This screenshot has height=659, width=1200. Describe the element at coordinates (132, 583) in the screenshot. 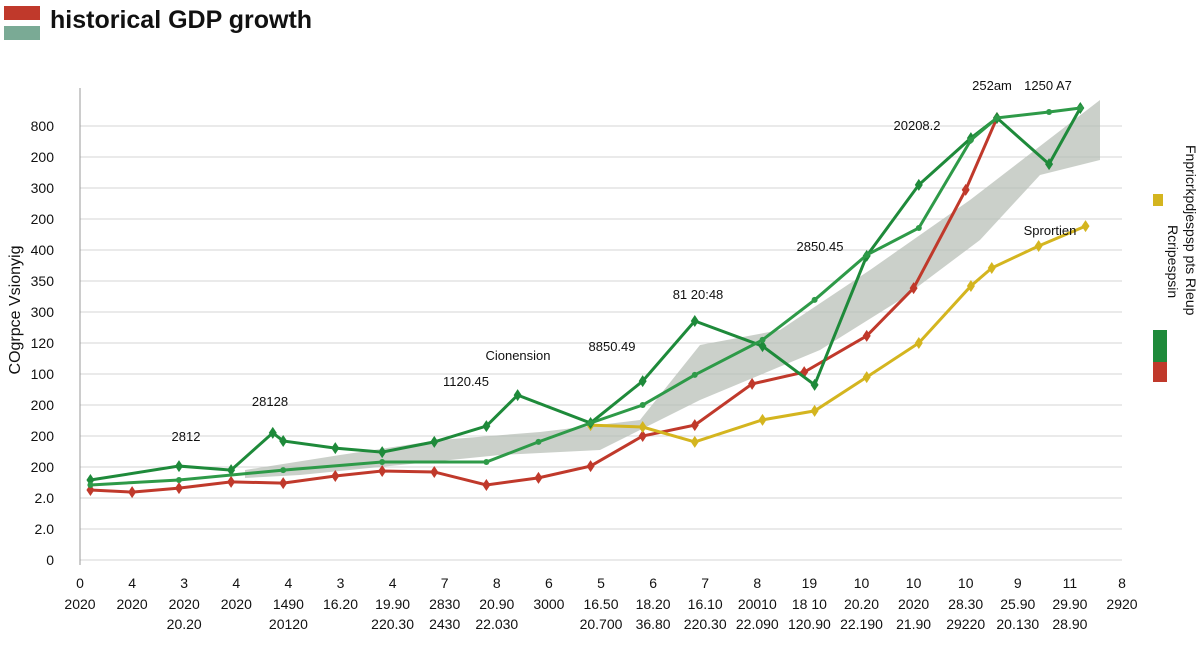

I see `x-tick-label: 4` at that location.